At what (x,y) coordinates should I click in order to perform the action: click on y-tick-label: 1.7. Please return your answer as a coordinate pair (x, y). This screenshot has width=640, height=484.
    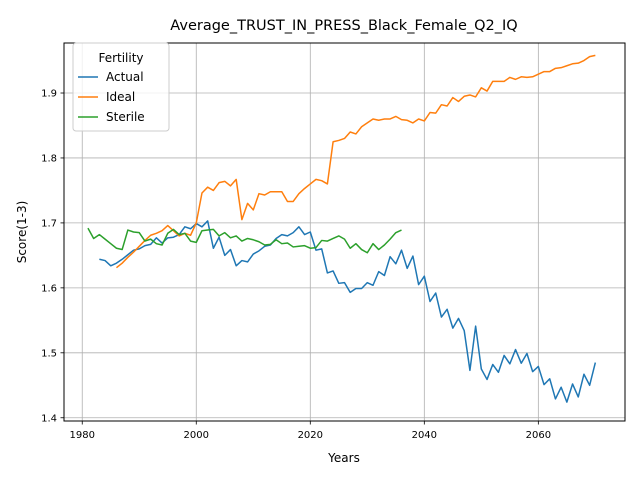
    Looking at the image, I should click on (49, 223).